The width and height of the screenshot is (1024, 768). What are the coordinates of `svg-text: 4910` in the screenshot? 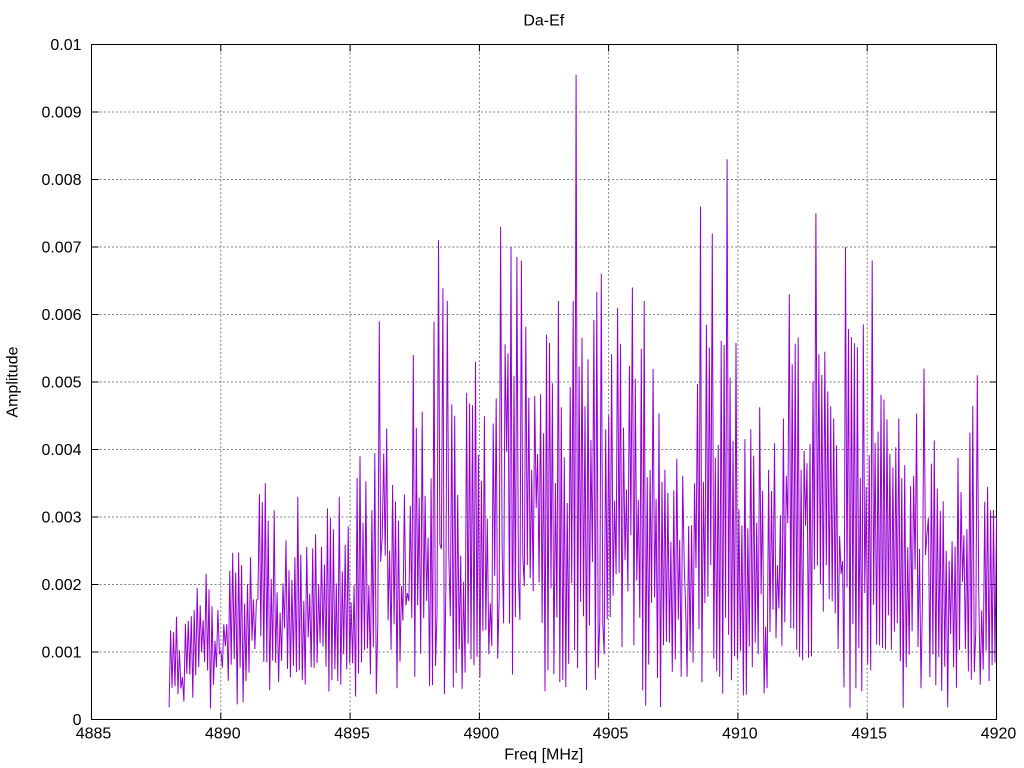 It's located at (740, 733).